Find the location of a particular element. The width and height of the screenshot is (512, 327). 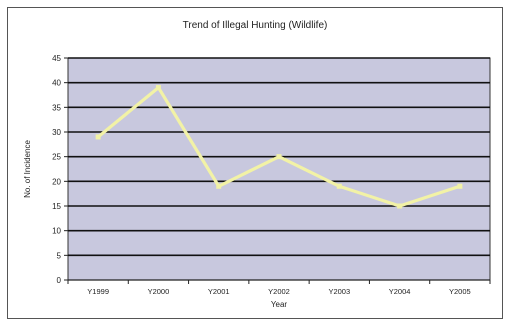

x-tick-label: Y2000 is located at coordinates (159, 291).